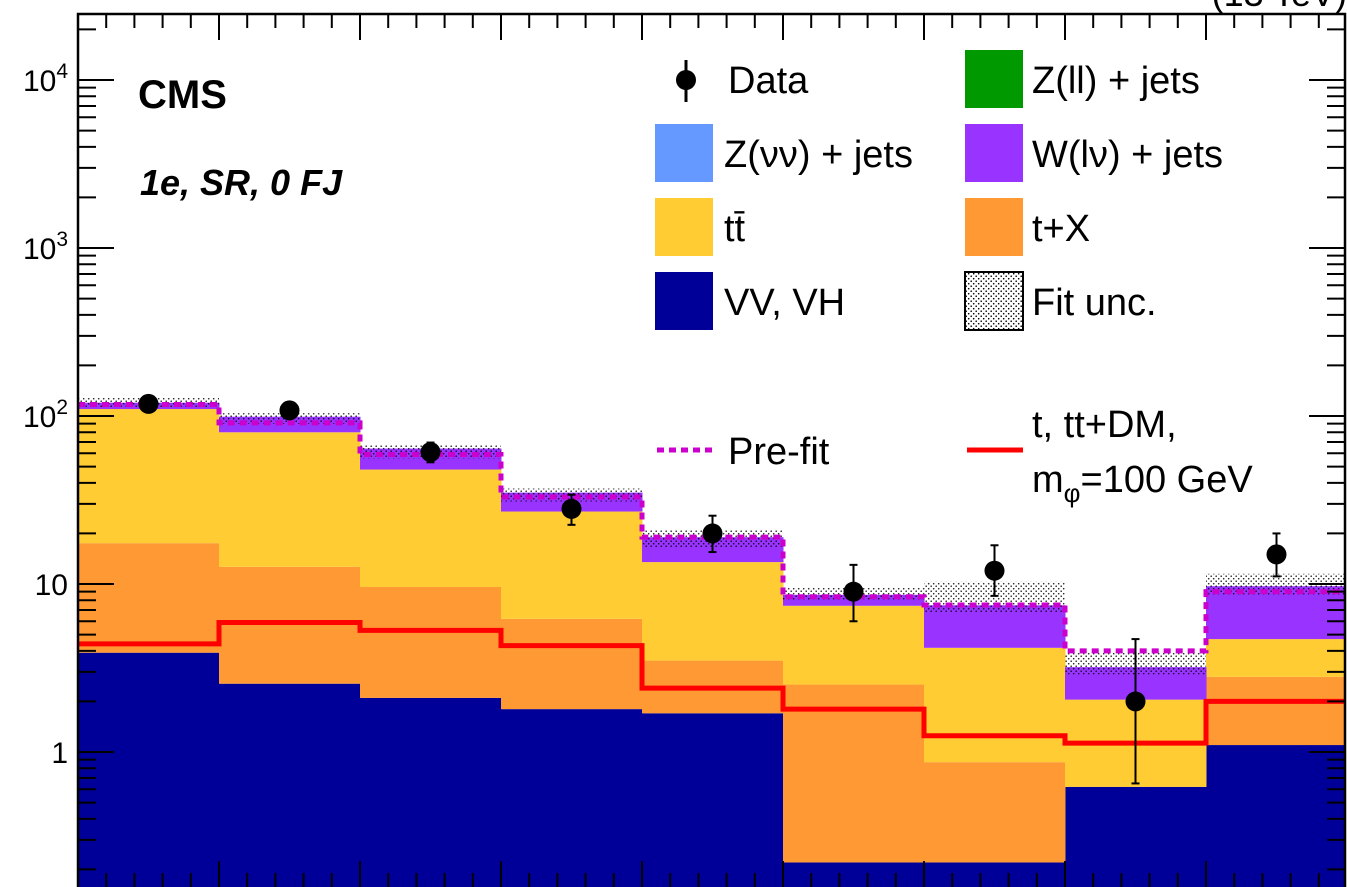 This screenshot has width=1347, height=887. Describe the element at coordinates (45, 79) in the screenshot. I see `y-tick-label: 10⁴` at that location.